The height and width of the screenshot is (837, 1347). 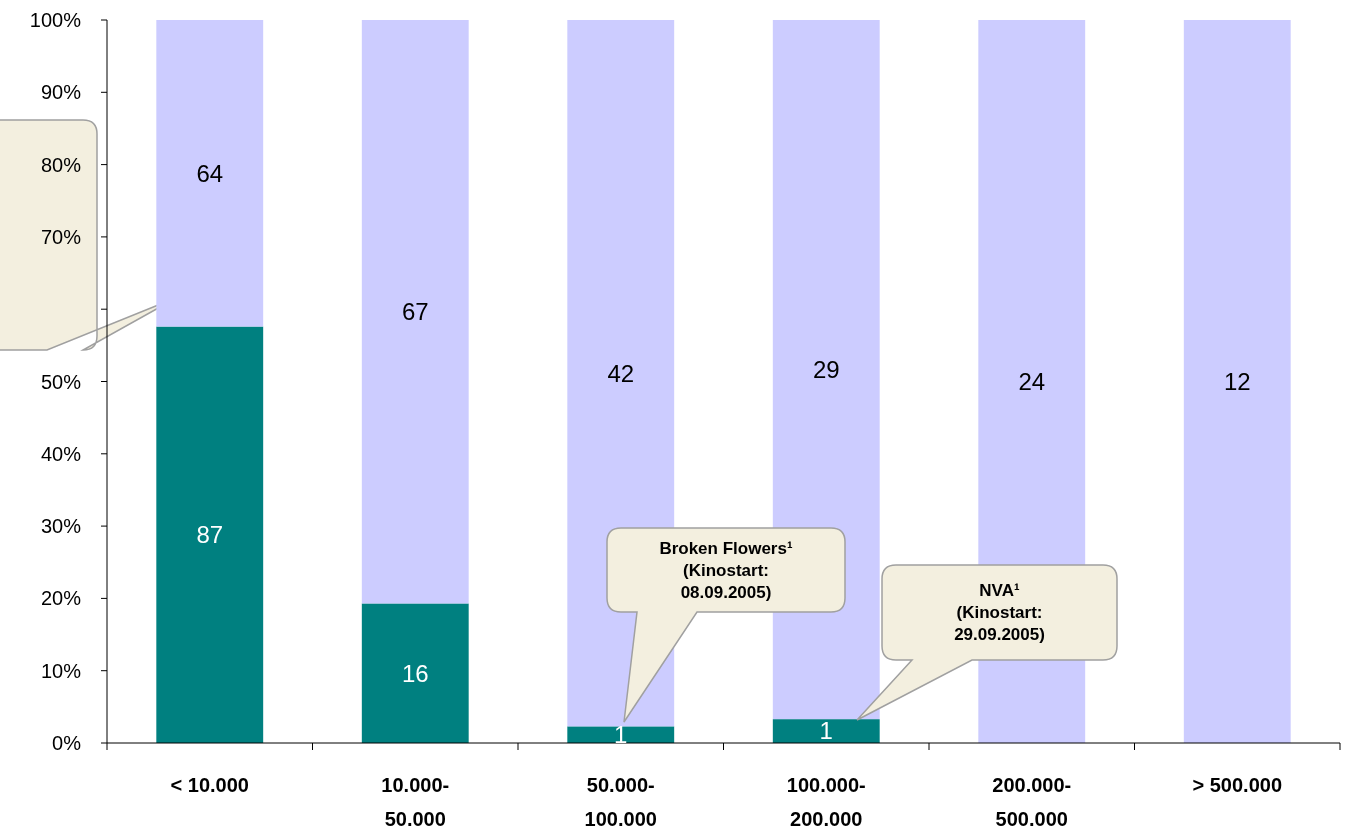 I want to click on annotation: NVA¹ (Kinostart: 29.09.2005), so click(x=999, y=613).